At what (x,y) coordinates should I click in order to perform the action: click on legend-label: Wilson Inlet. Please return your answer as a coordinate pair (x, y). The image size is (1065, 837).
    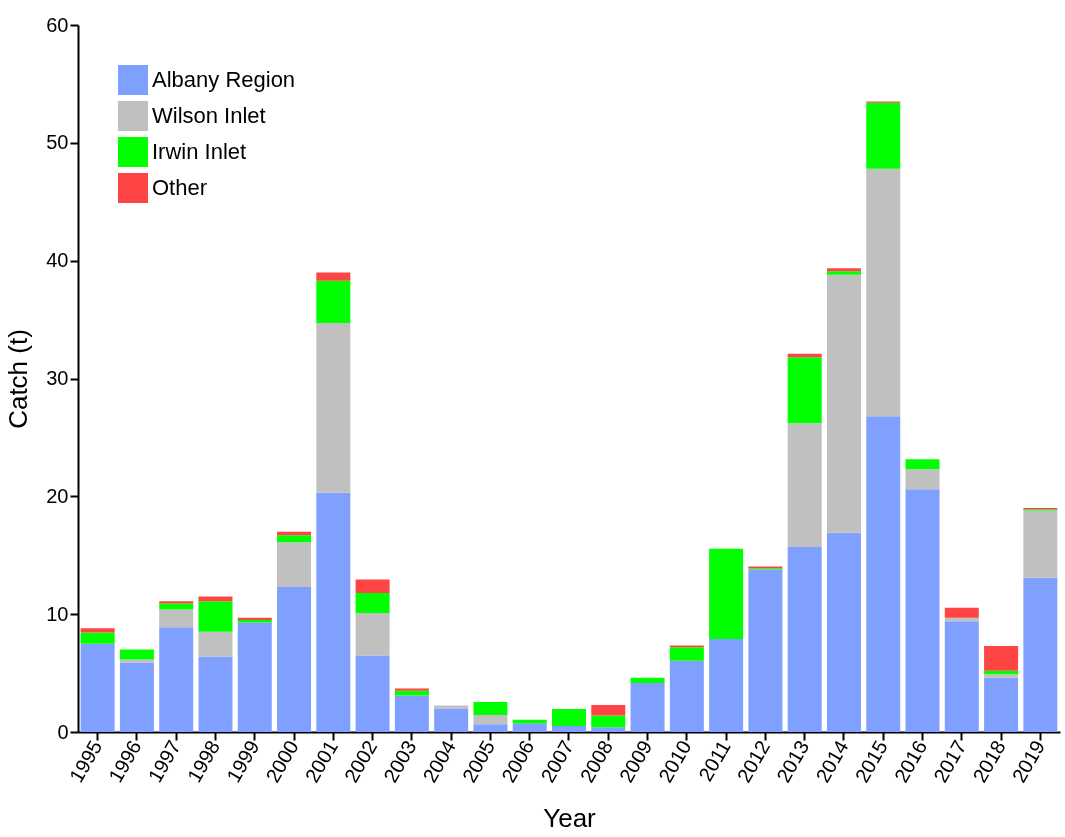
    Looking at the image, I should click on (209, 115).